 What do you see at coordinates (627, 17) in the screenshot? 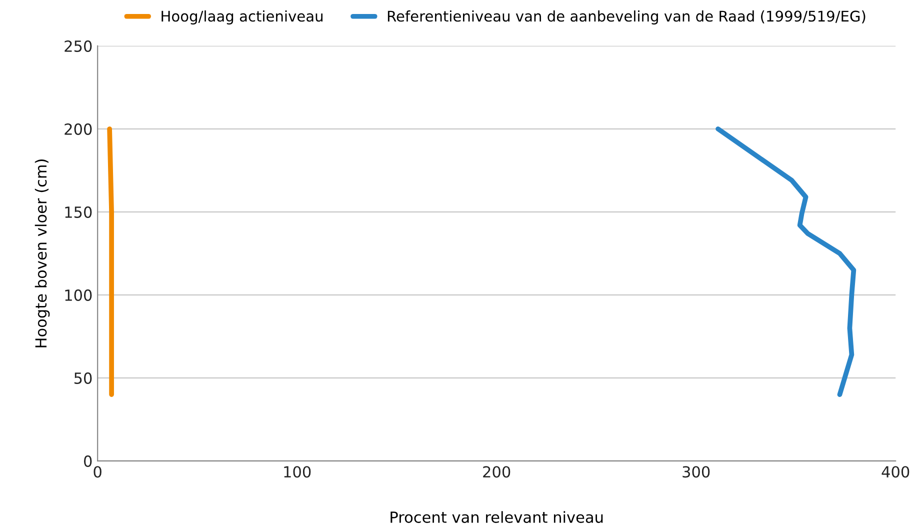
I see `legend-label: Referentieniveau van de aanbeveling van de Raad (1999/519/EG)` at bounding box center [627, 17].